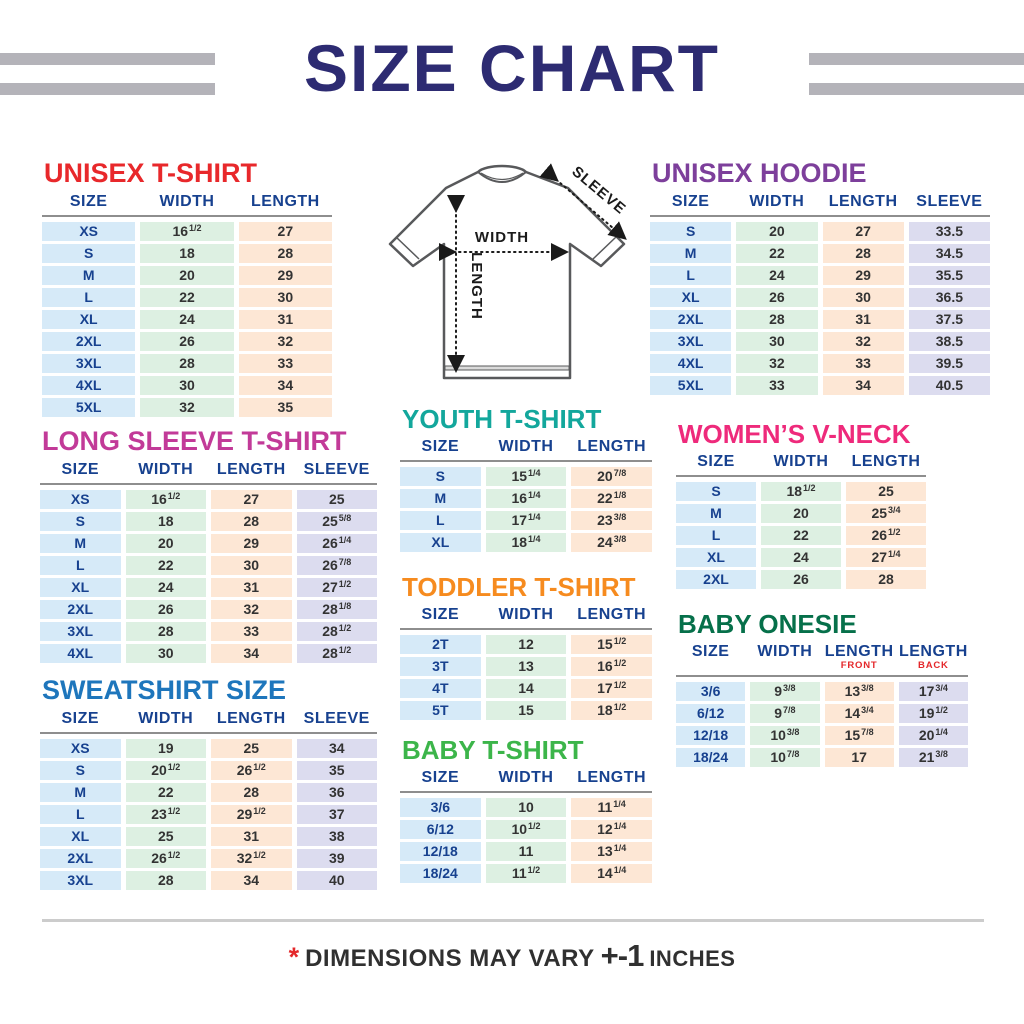  I want to click on table-title: BABY ONESIE, so click(767, 624).